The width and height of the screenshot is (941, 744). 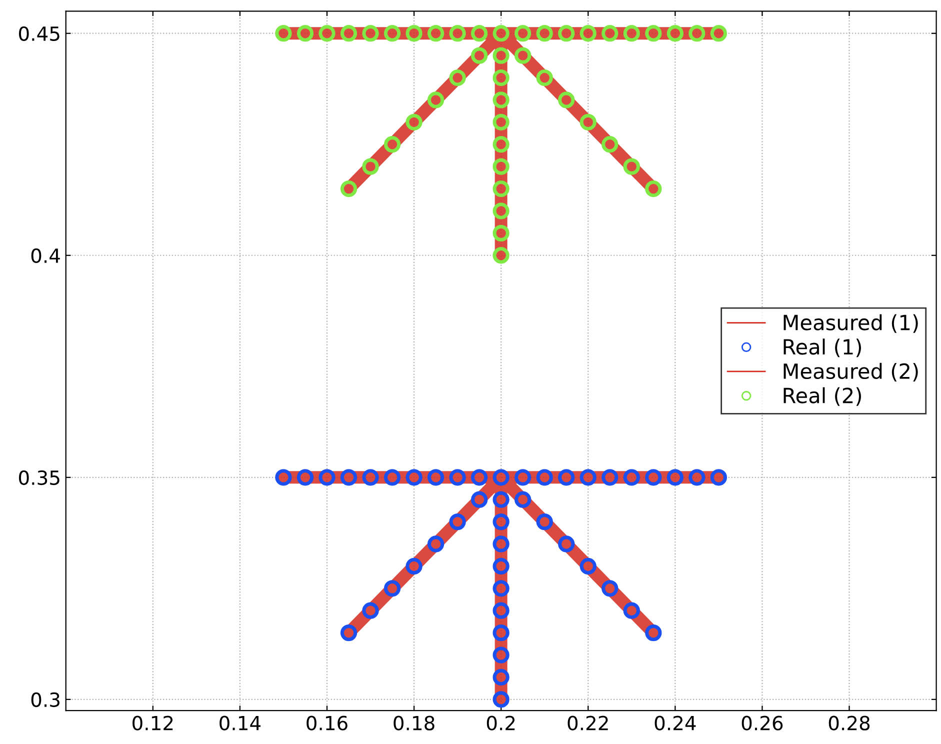 I want to click on x-tick-label: 0.22, so click(x=588, y=723).